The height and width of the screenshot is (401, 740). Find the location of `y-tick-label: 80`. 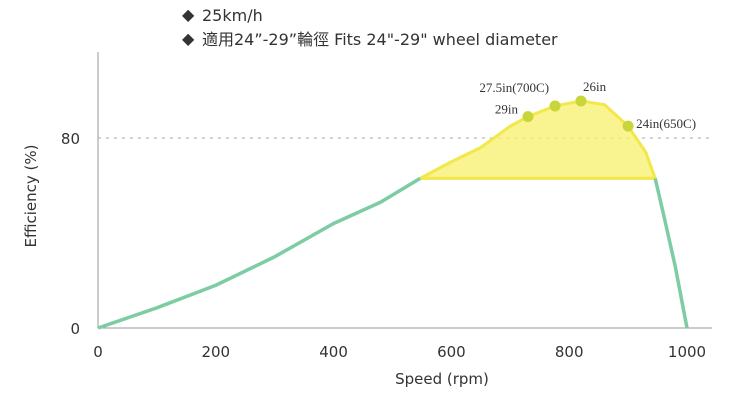

y-tick-label: 80 is located at coordinates (70, 139).